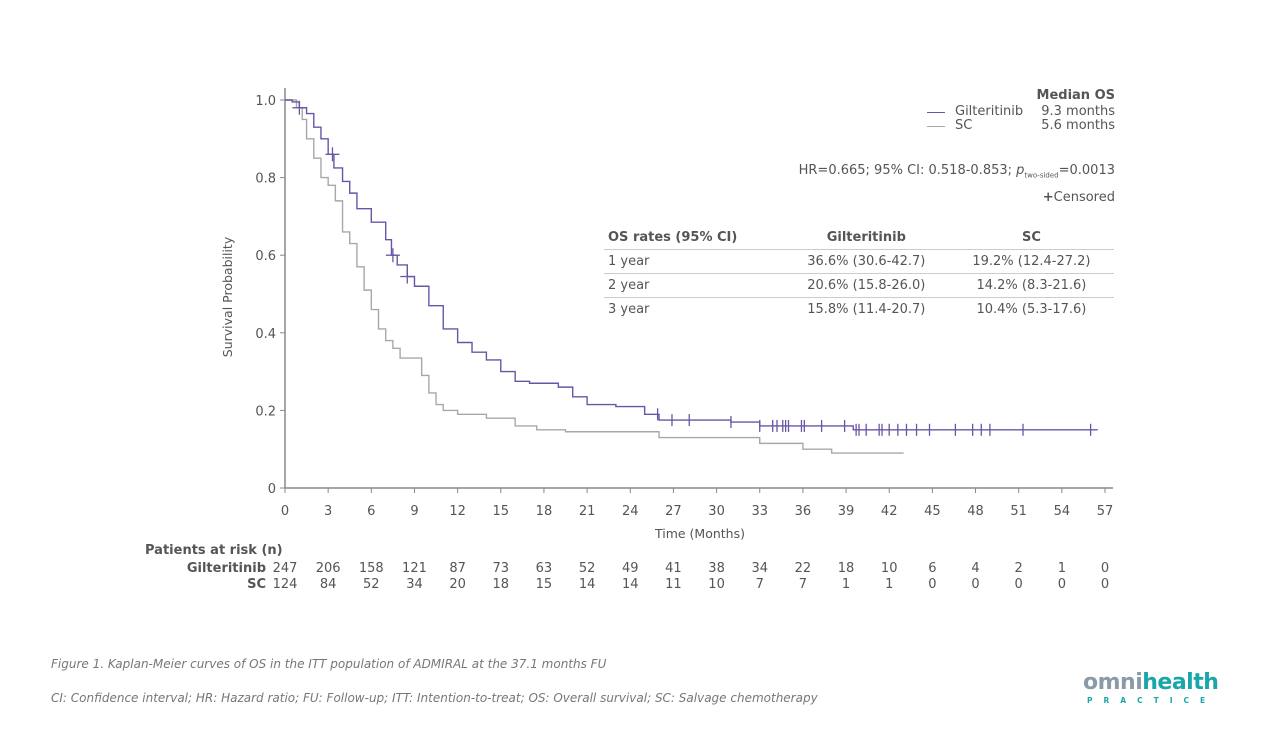 The width and height of the screenshot is (1266, 750). What do you see at coordinates (759, 511) in the screenshot?
I see `x-tick-label: 33` at bounding box center [759, 511].